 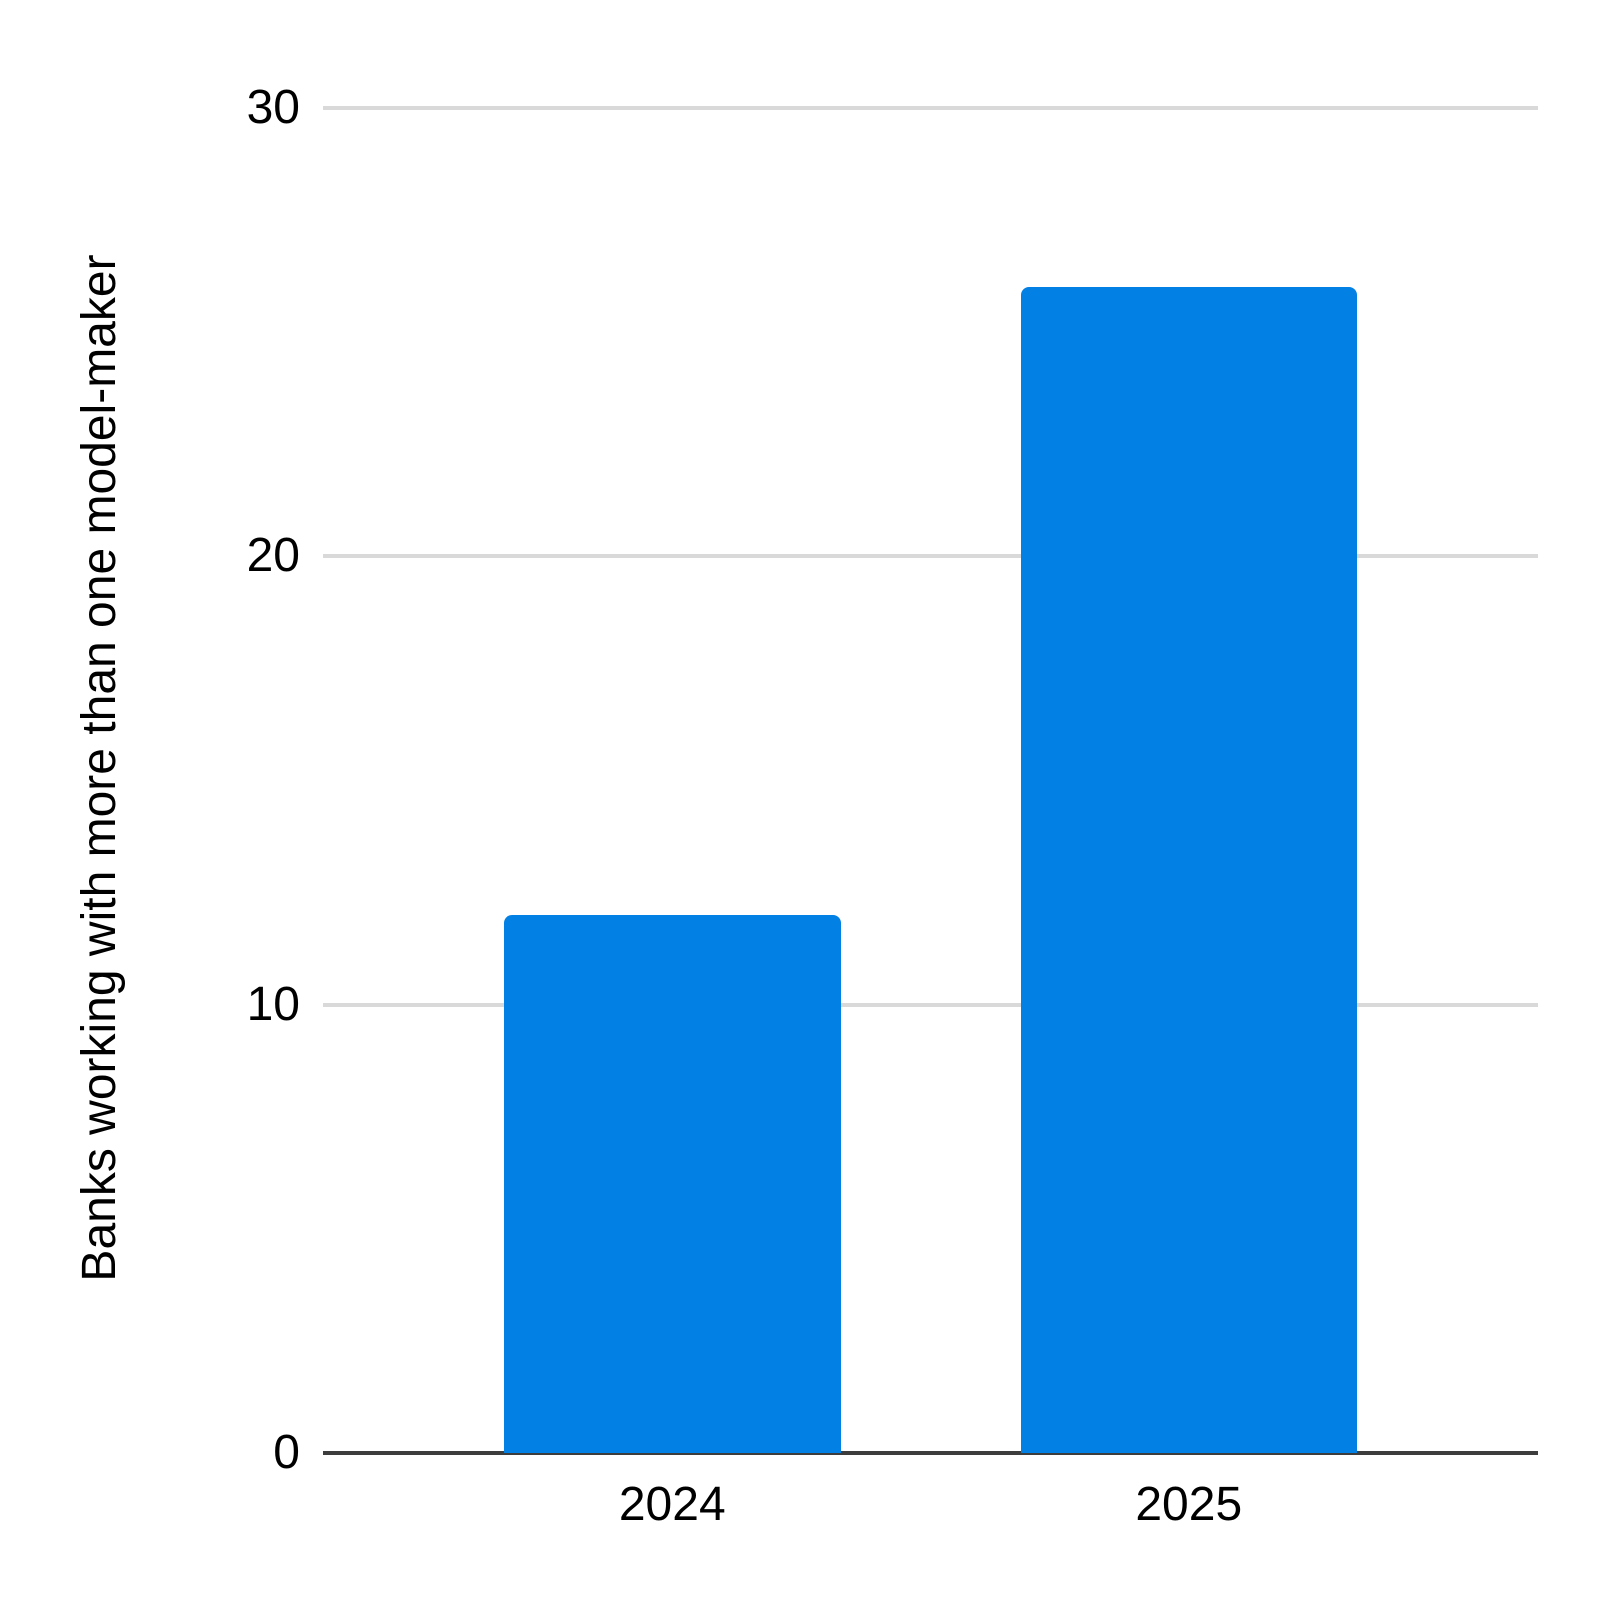 I want to click on y-tick-label: 10, so click(x=273, y=1004).